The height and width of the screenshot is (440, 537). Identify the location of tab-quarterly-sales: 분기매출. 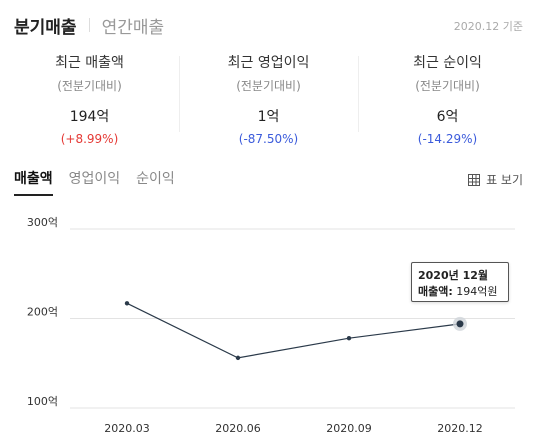
(45, 27).